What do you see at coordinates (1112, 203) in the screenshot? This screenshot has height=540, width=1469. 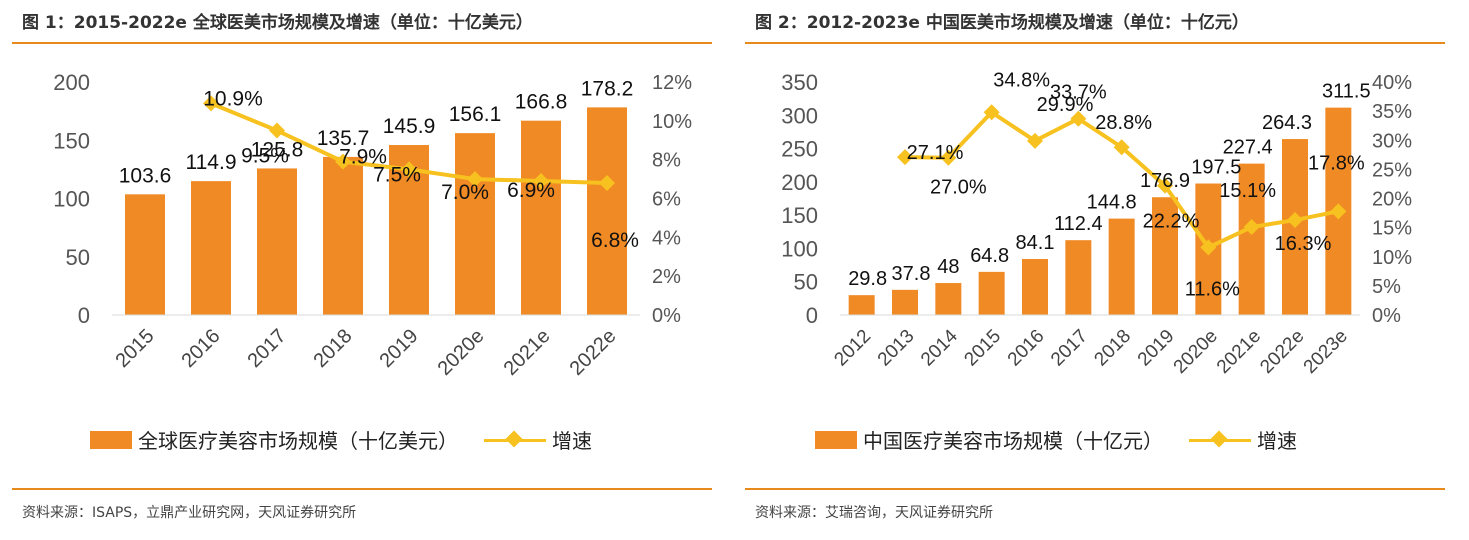 I see `bar-value-label: 144.8` at bounding box center [1112, 203].